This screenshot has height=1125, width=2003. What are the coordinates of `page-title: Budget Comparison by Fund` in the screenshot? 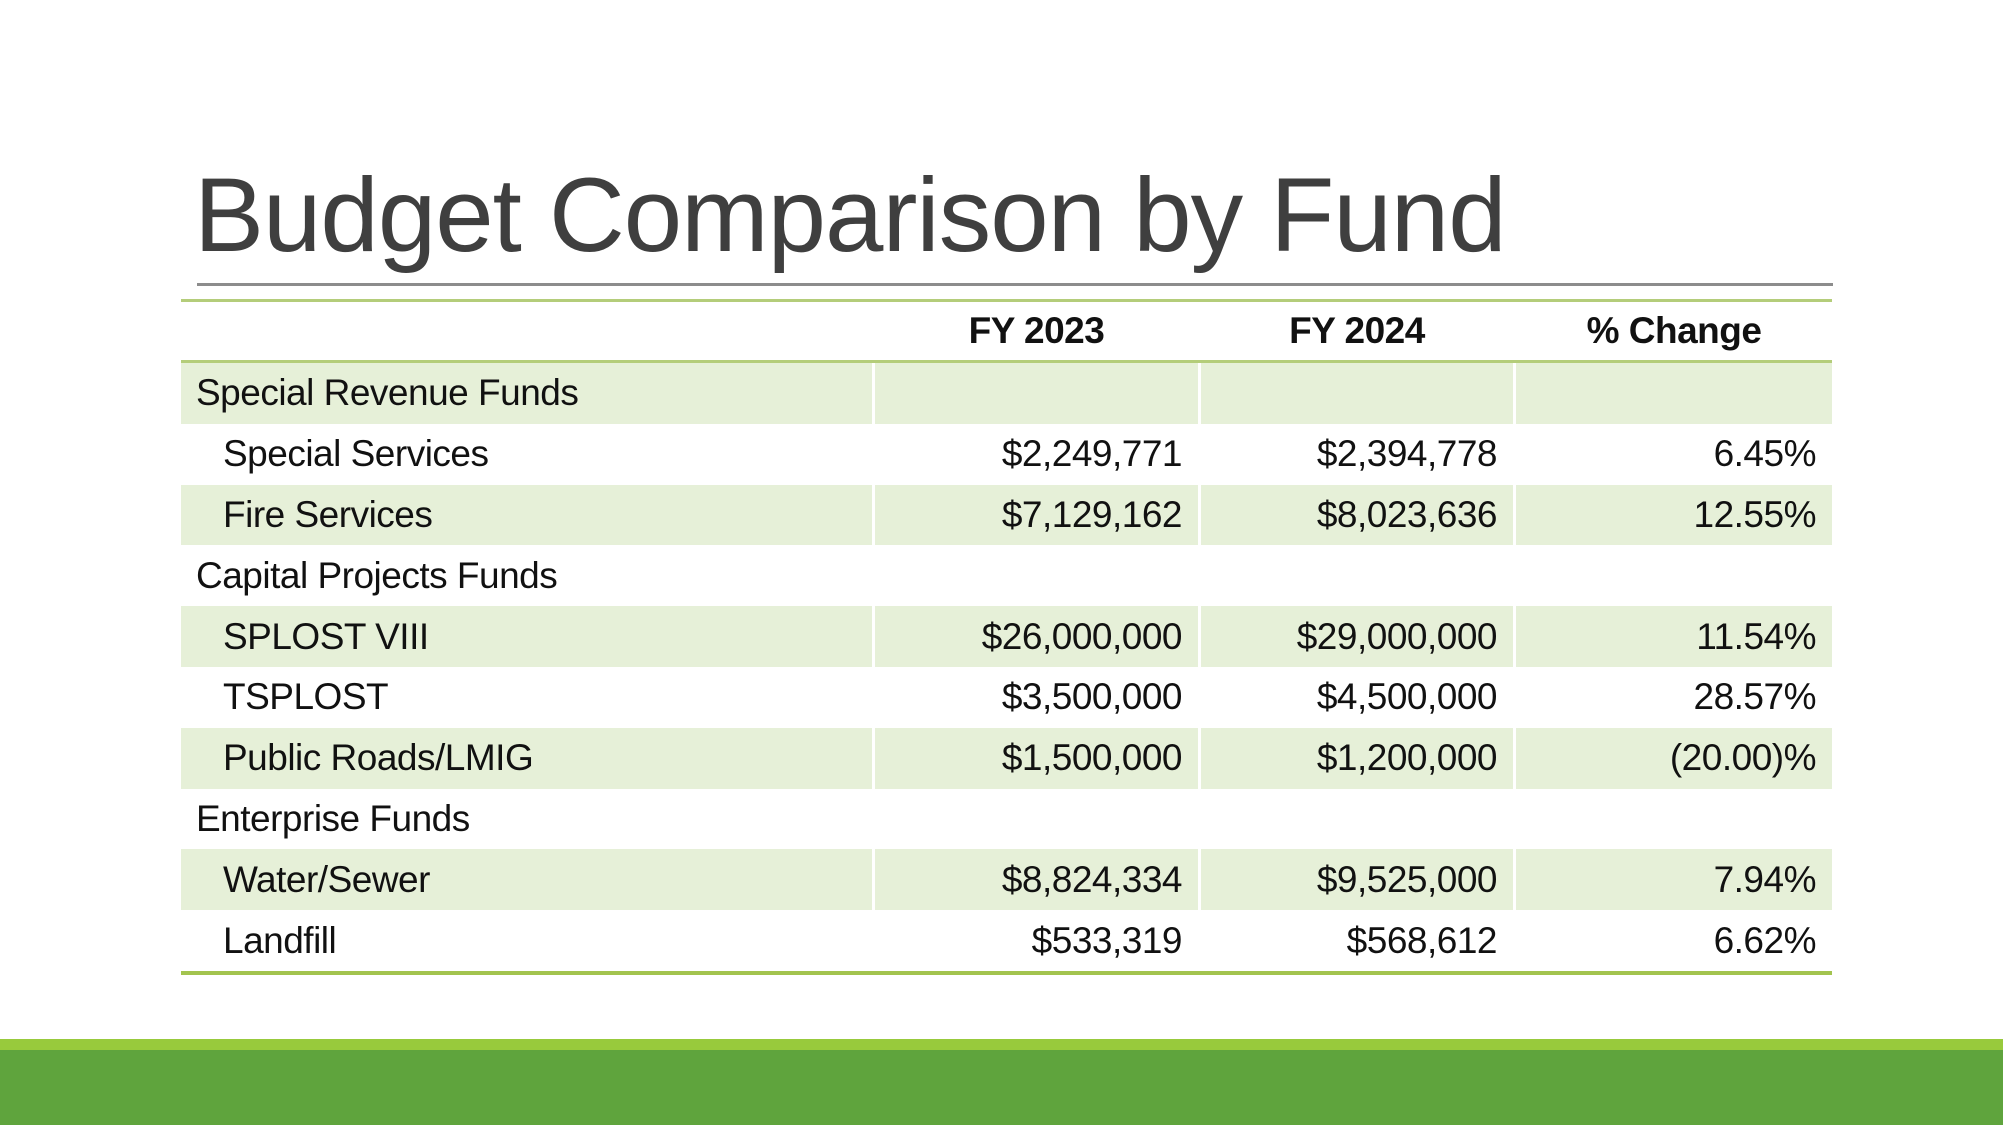 It's located at (850, 215).